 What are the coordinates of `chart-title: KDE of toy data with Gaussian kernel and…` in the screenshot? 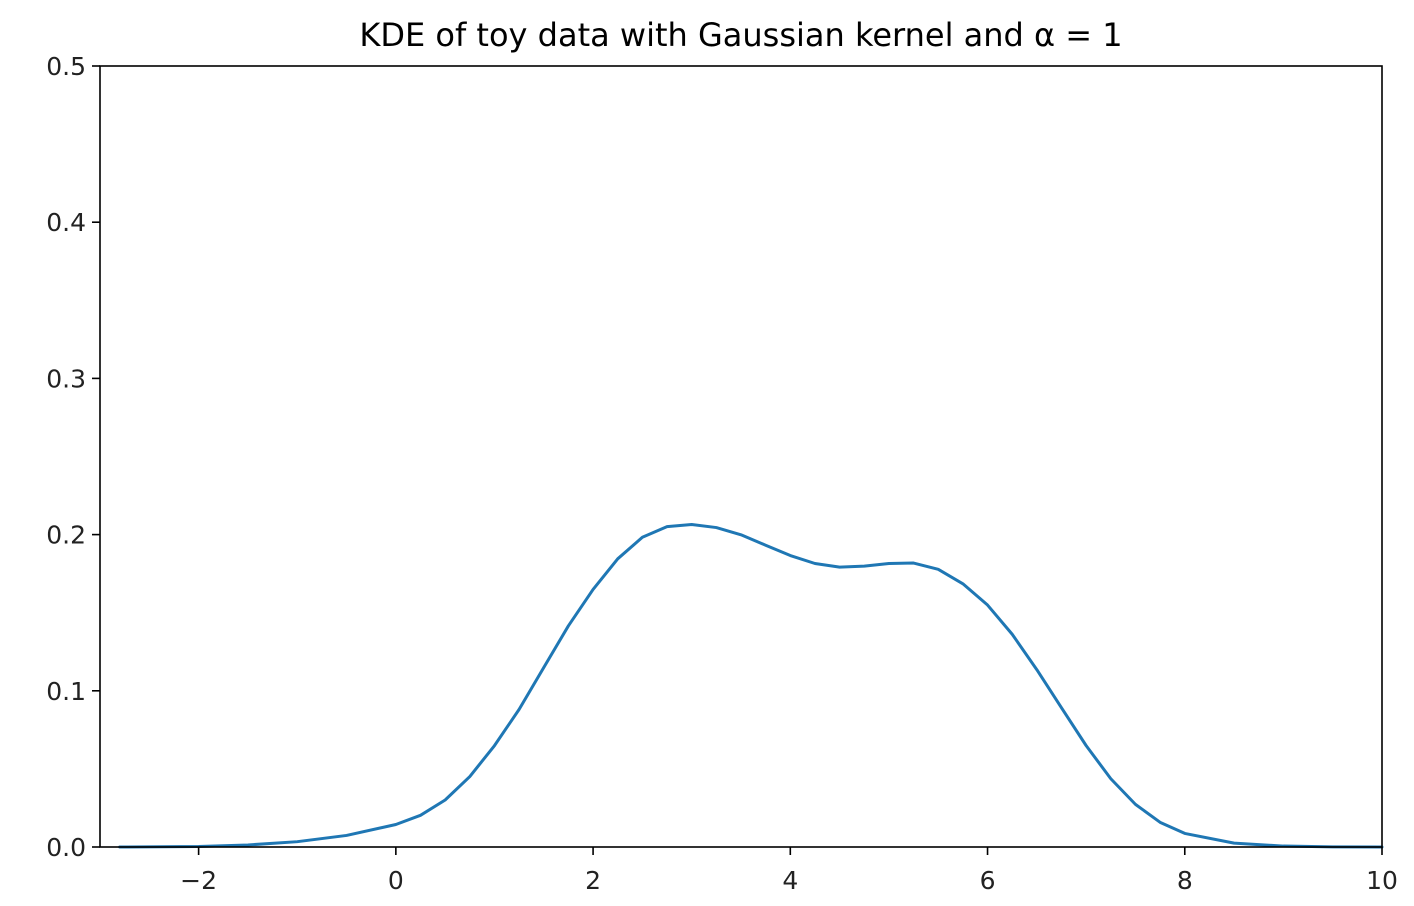 It's located at (740, 35).